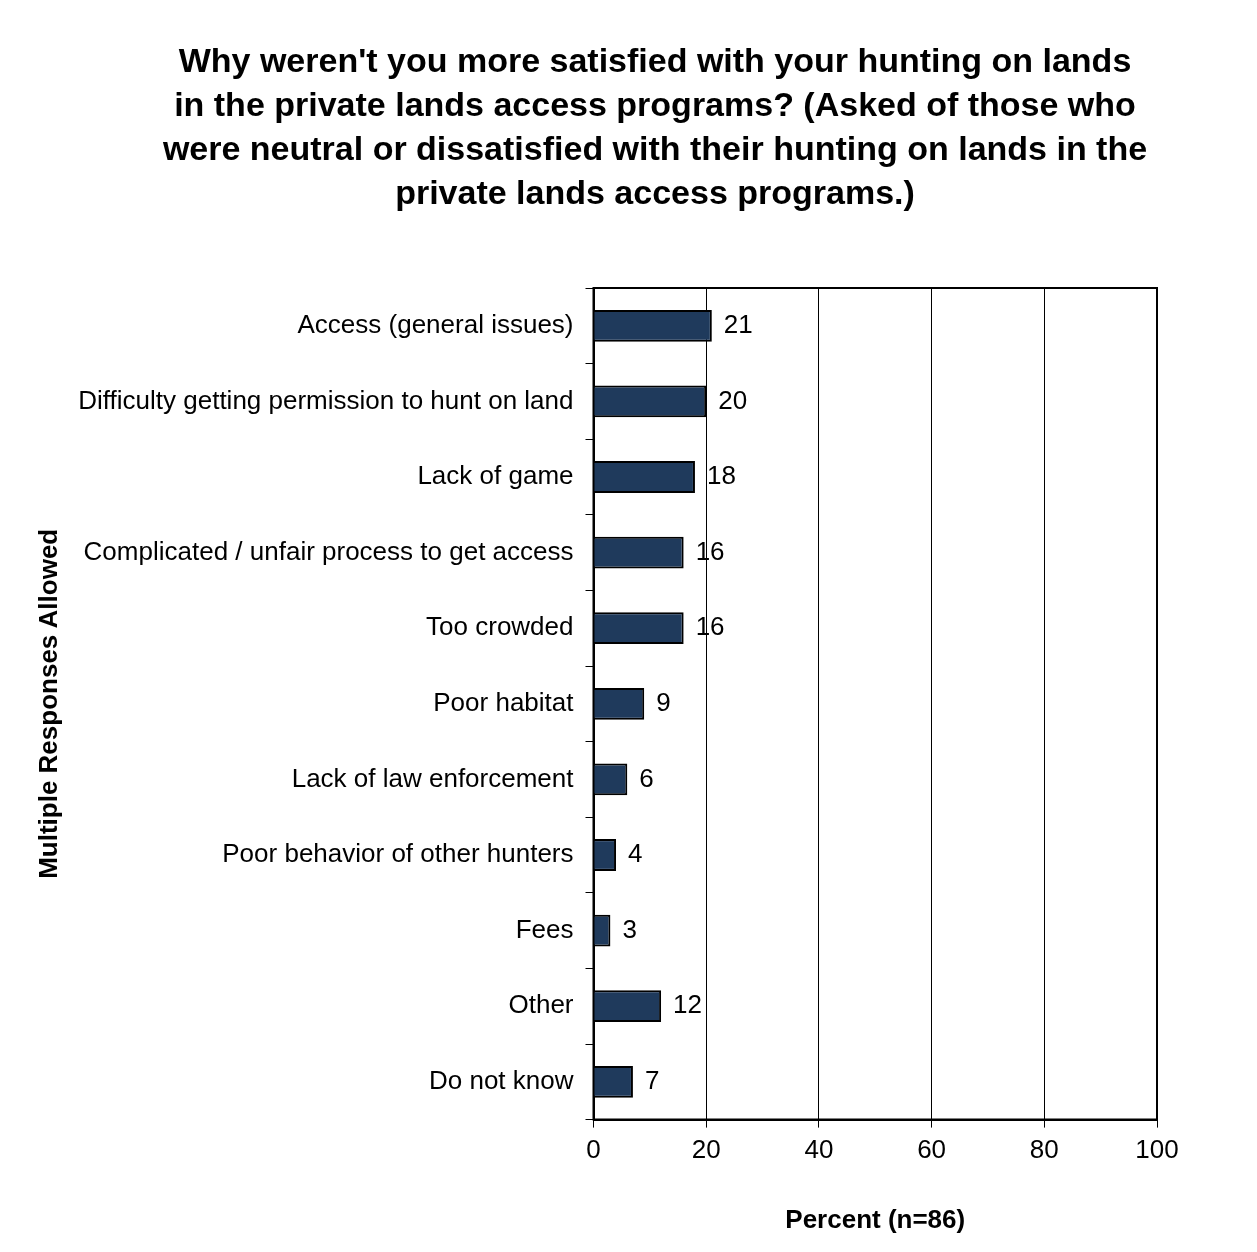 This screenshot has width=1257, height=1252. What do you see at coordinates (500, 626) in the screenshot?
I see `y-tick-label: Too crowded` at bounding box center [500, 626].